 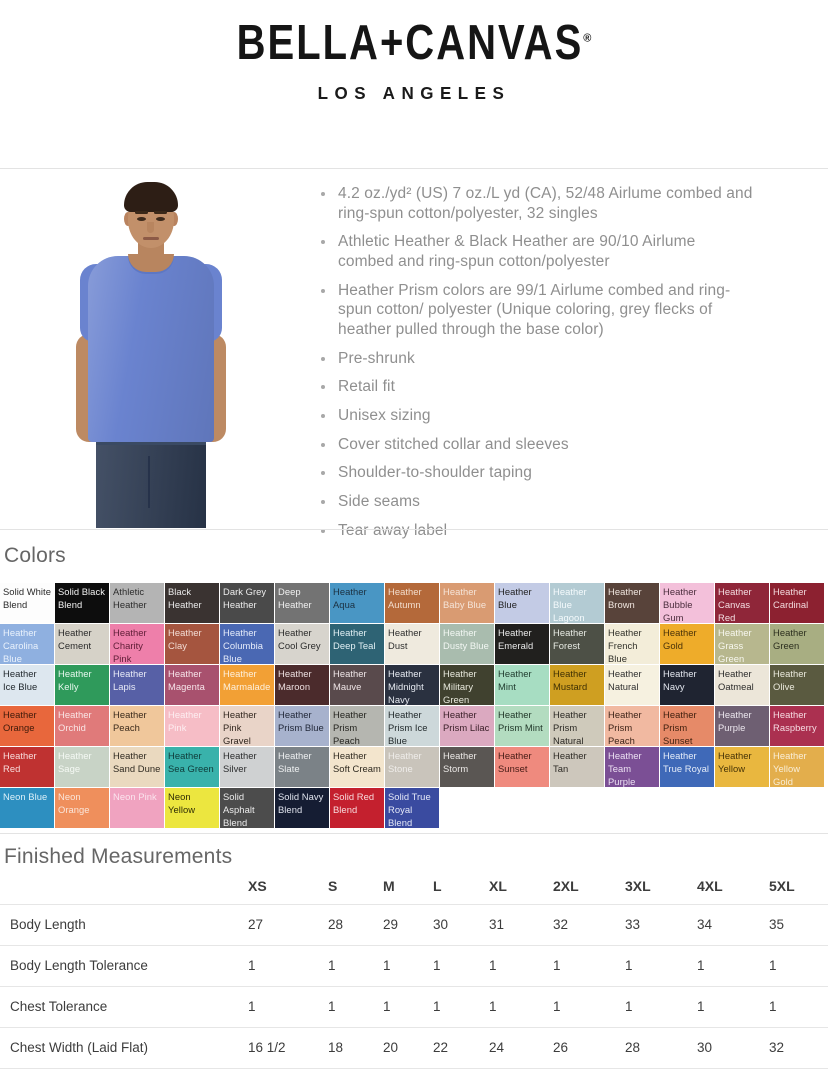 What do you see at coordinates (797, 644) in the screenshot?
I see `color-swatch: Heather Green` at bounding box center [797, 644].